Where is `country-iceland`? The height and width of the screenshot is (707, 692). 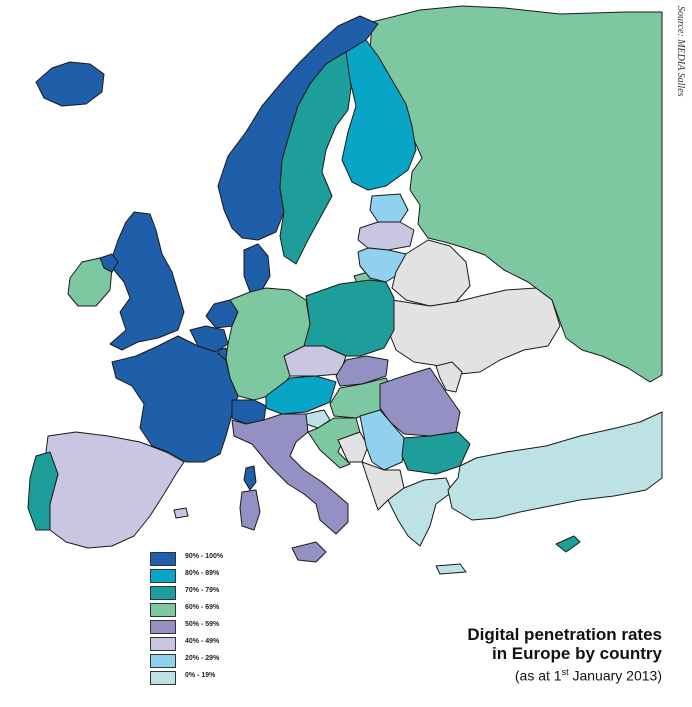
country-iceland is located at coordinates (70, 84).